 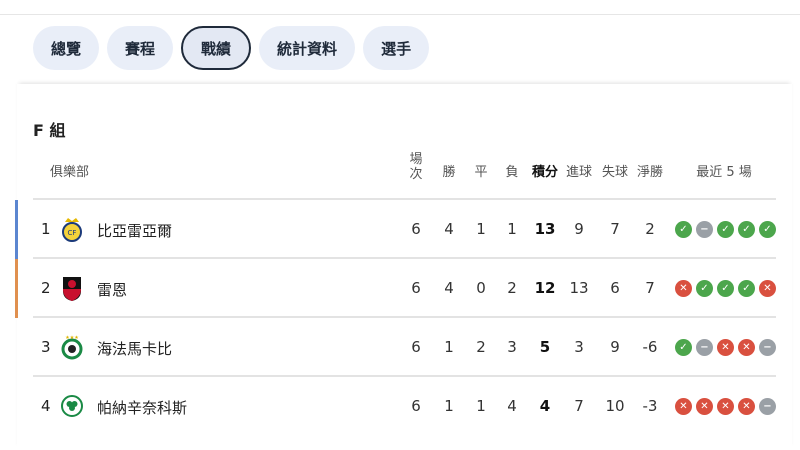 What do you see at coordinates (615, 347) in the screenshot?
I see `cell-ga: 9` at bounding box center [615, 347].